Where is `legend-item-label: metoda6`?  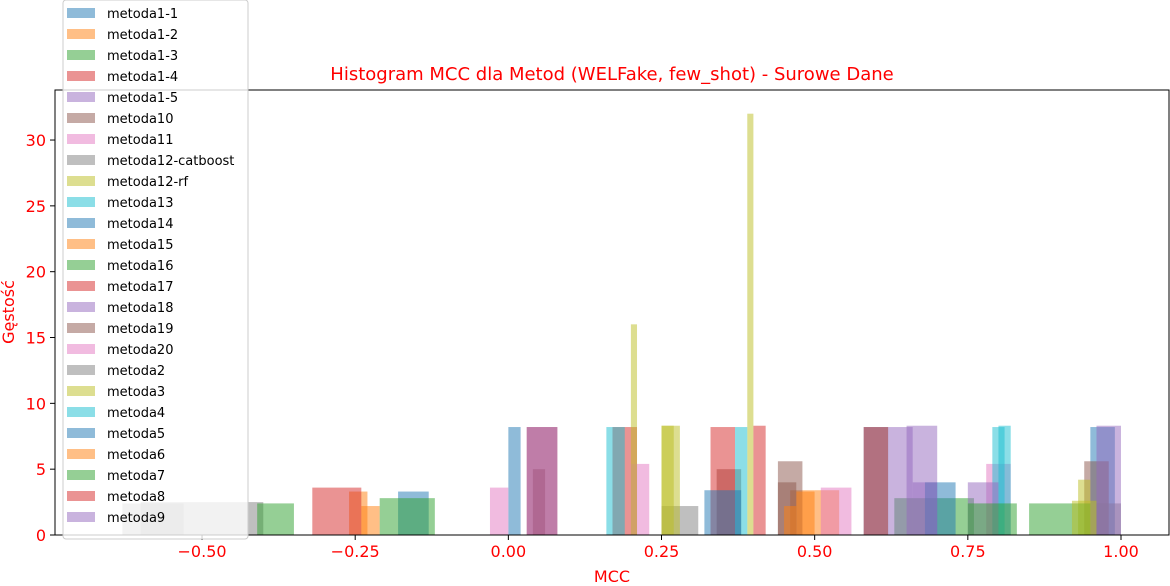
legend-item-label: metoda6 is located at coordinates (136, 455).